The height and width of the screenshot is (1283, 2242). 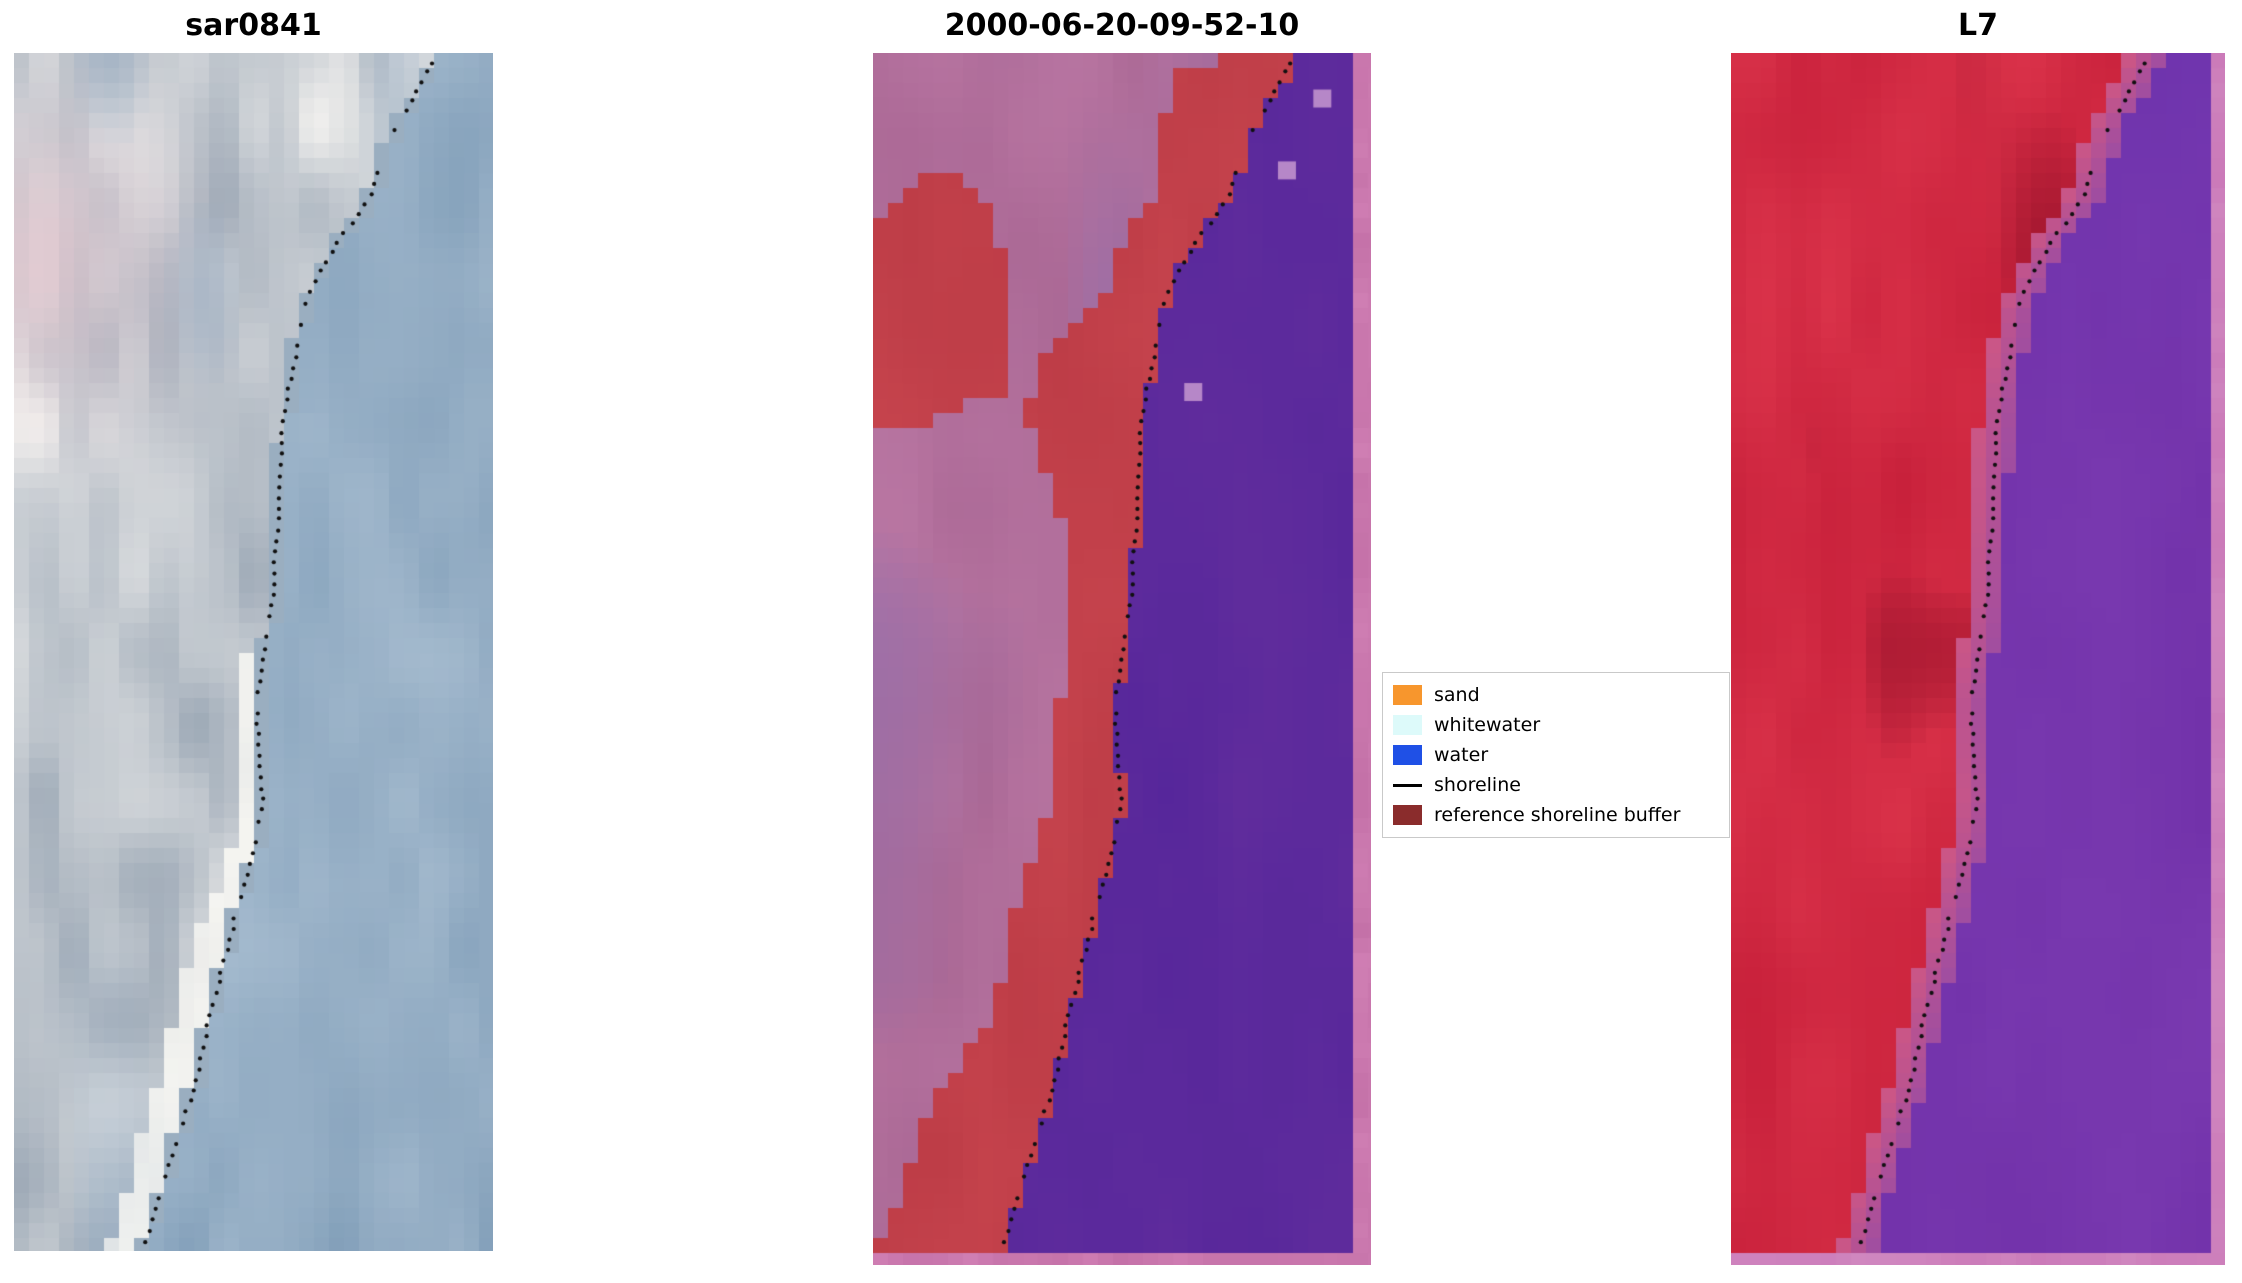 I want to click on legend-label-sand: sand, so click(x=1457, y=695).